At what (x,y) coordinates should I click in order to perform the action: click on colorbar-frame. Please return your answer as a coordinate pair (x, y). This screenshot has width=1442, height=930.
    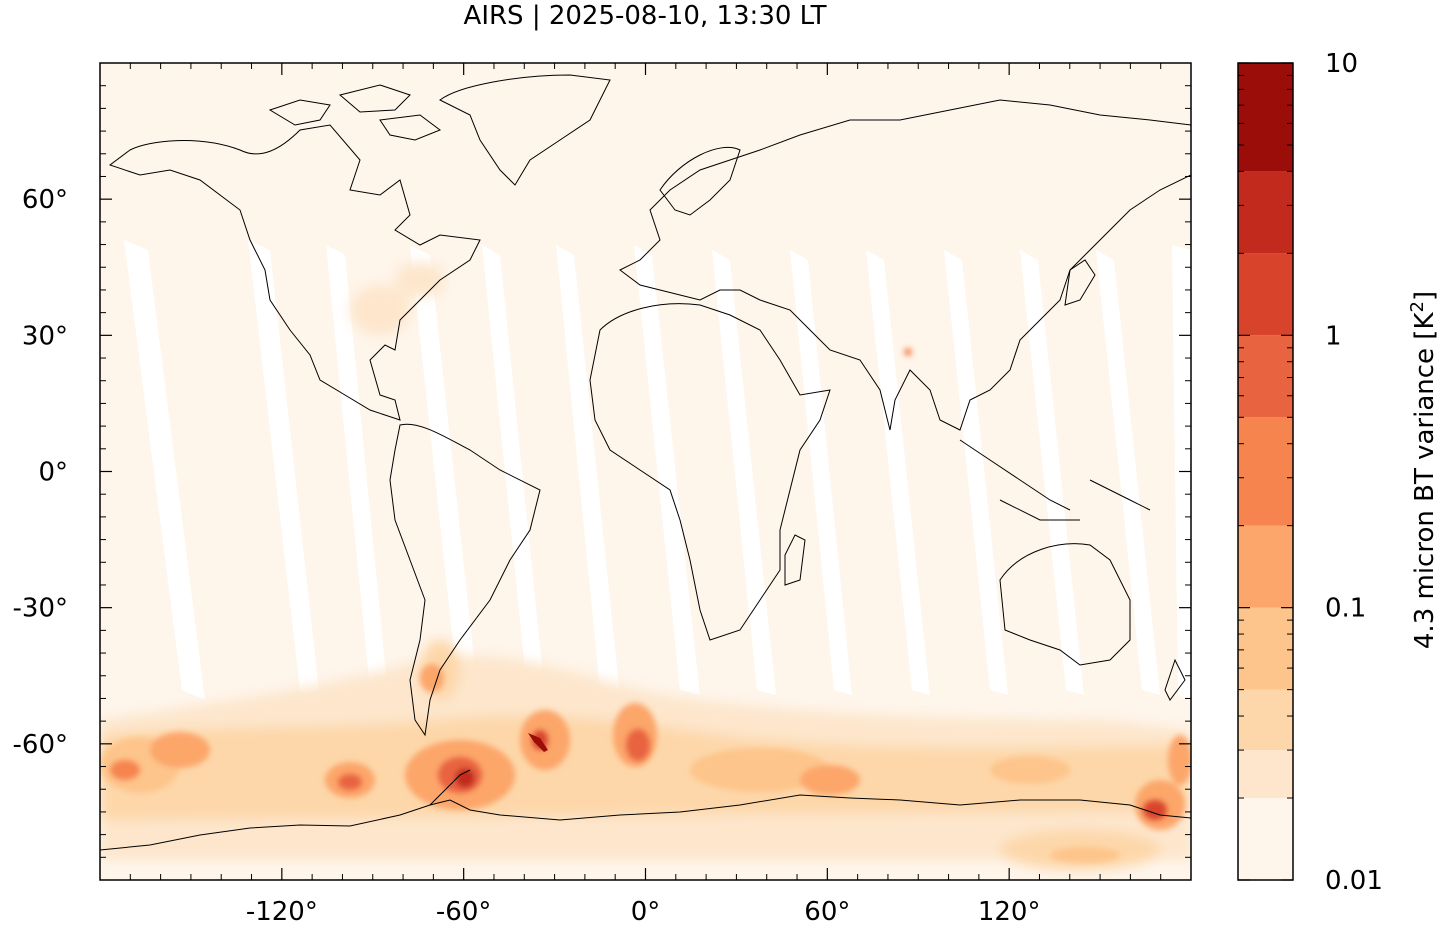
    Looking at the image, I should click on (1265, 471).